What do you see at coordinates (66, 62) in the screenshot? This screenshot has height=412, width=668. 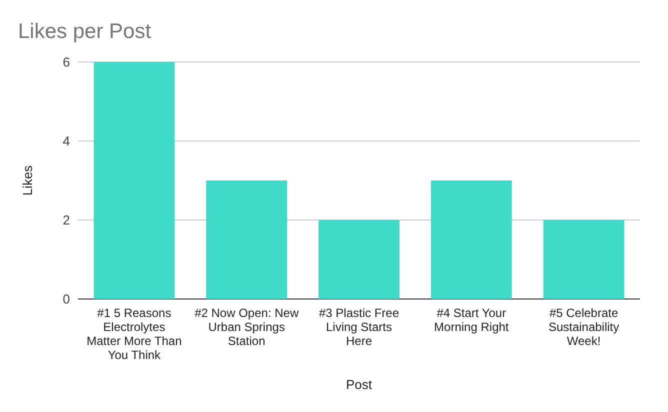 I see `y-tick-label: 6` at bounding box center [66, 62].